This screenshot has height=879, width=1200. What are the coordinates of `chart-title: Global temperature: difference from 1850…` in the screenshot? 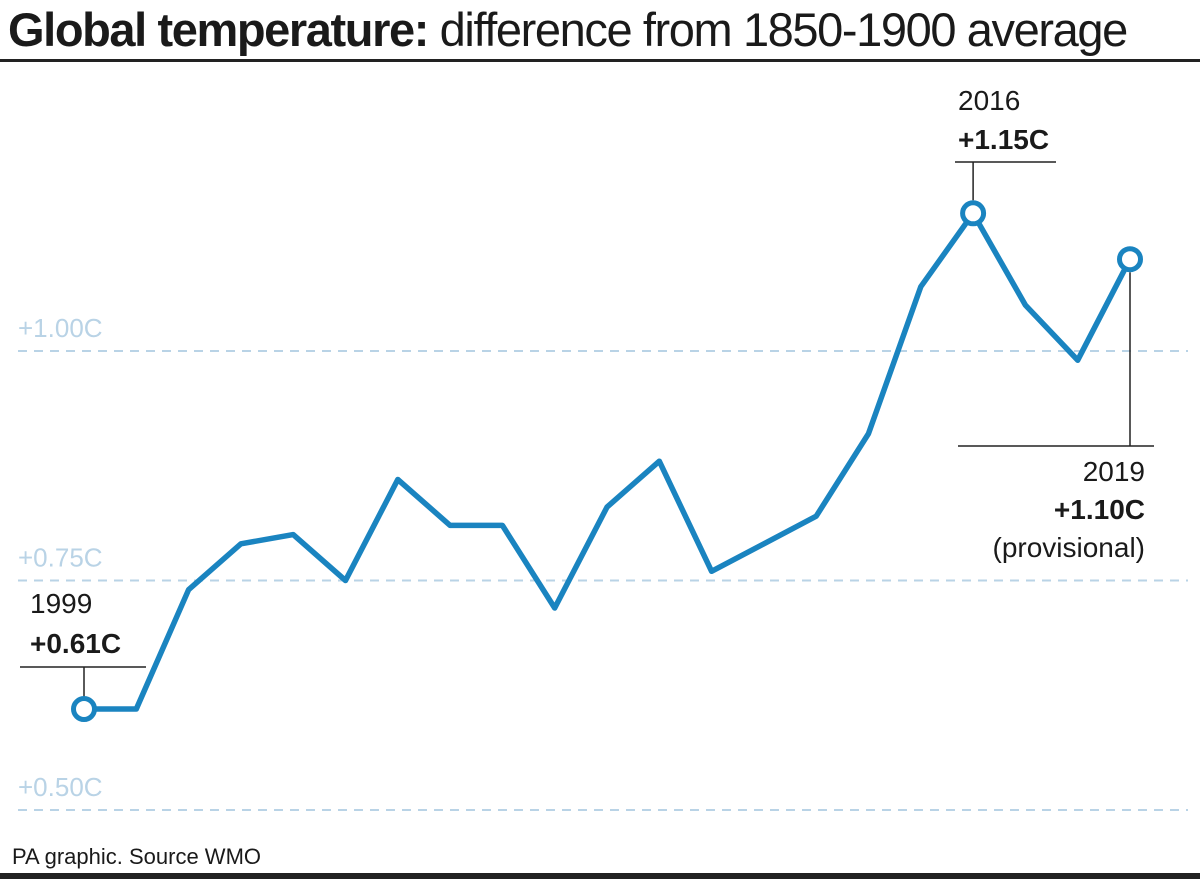 It's located at (568, 30).